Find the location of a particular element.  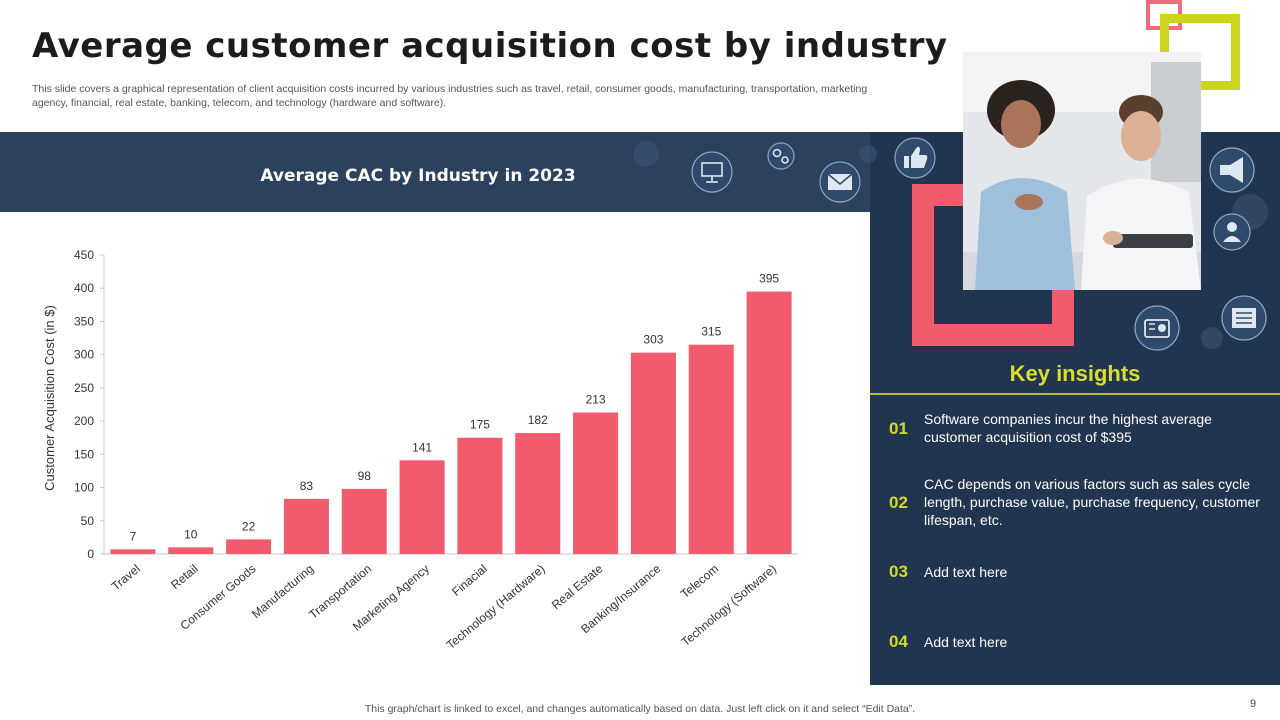

team-photo is located at coordinates (1082, 171).